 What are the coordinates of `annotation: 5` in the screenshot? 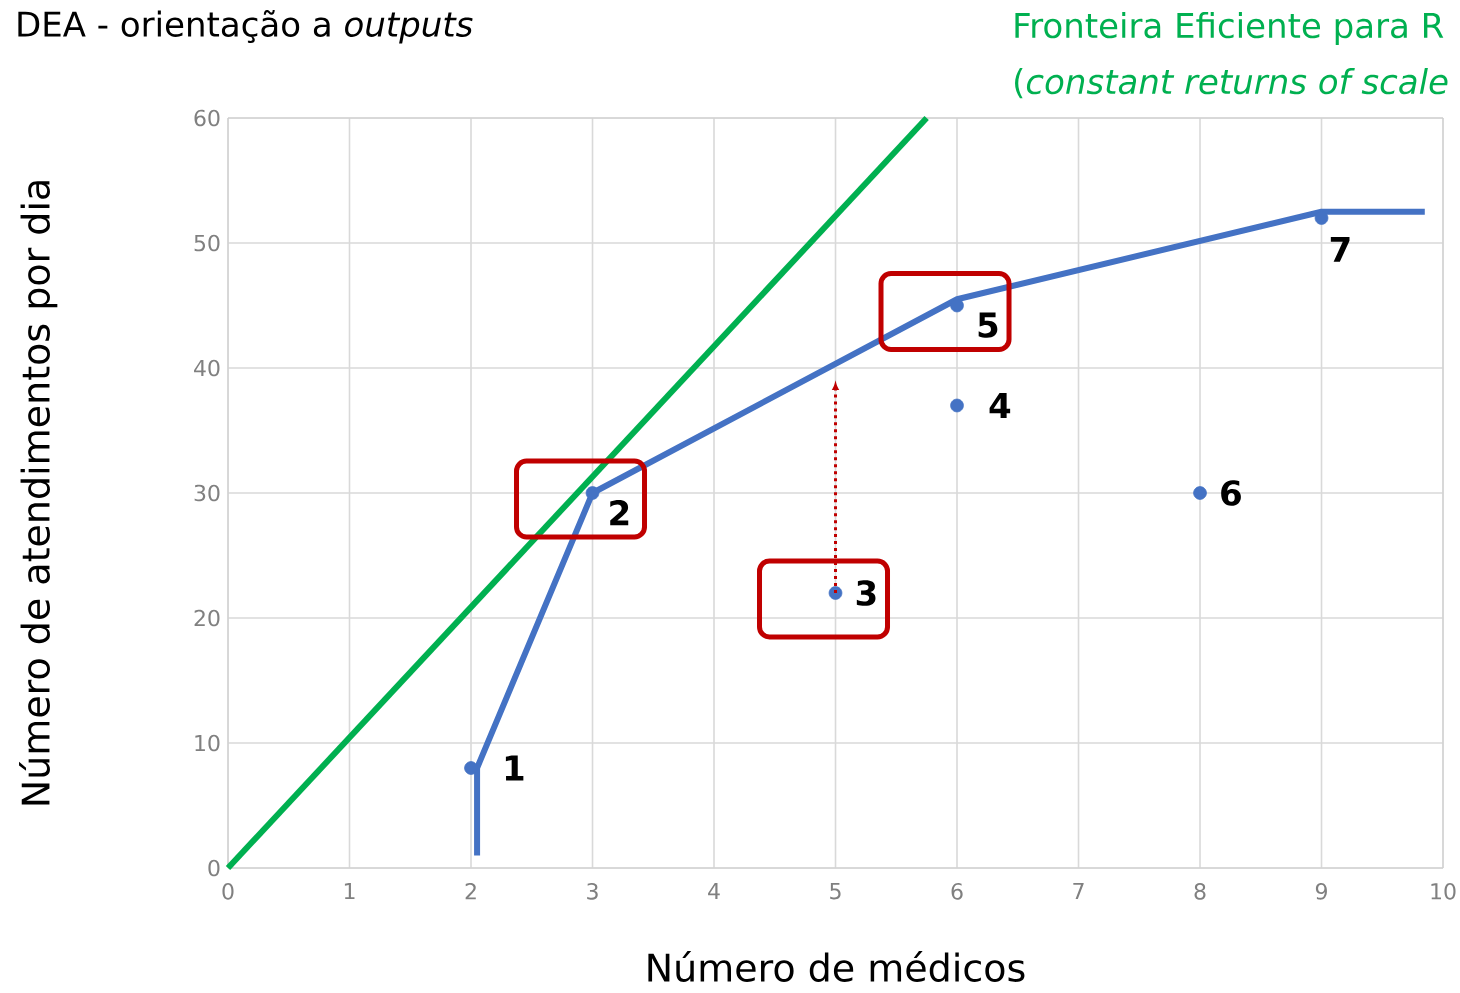 It's located at (988, 325).